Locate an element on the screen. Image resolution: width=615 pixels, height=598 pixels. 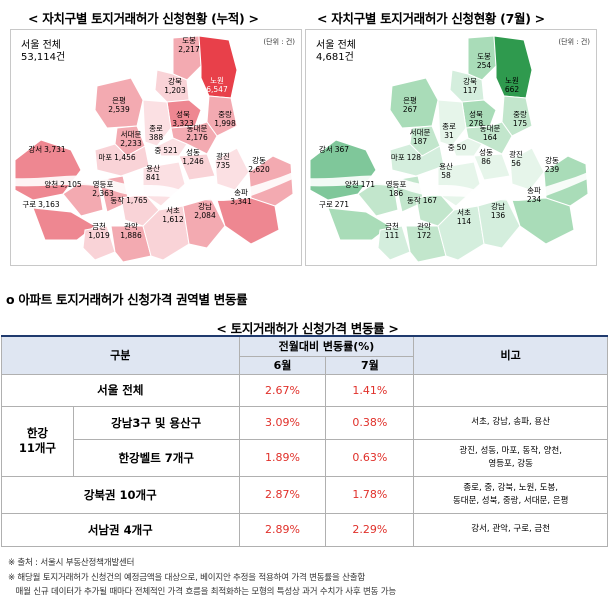
label-gwangjin: 광진 56 is located at coordinates (516, 159).